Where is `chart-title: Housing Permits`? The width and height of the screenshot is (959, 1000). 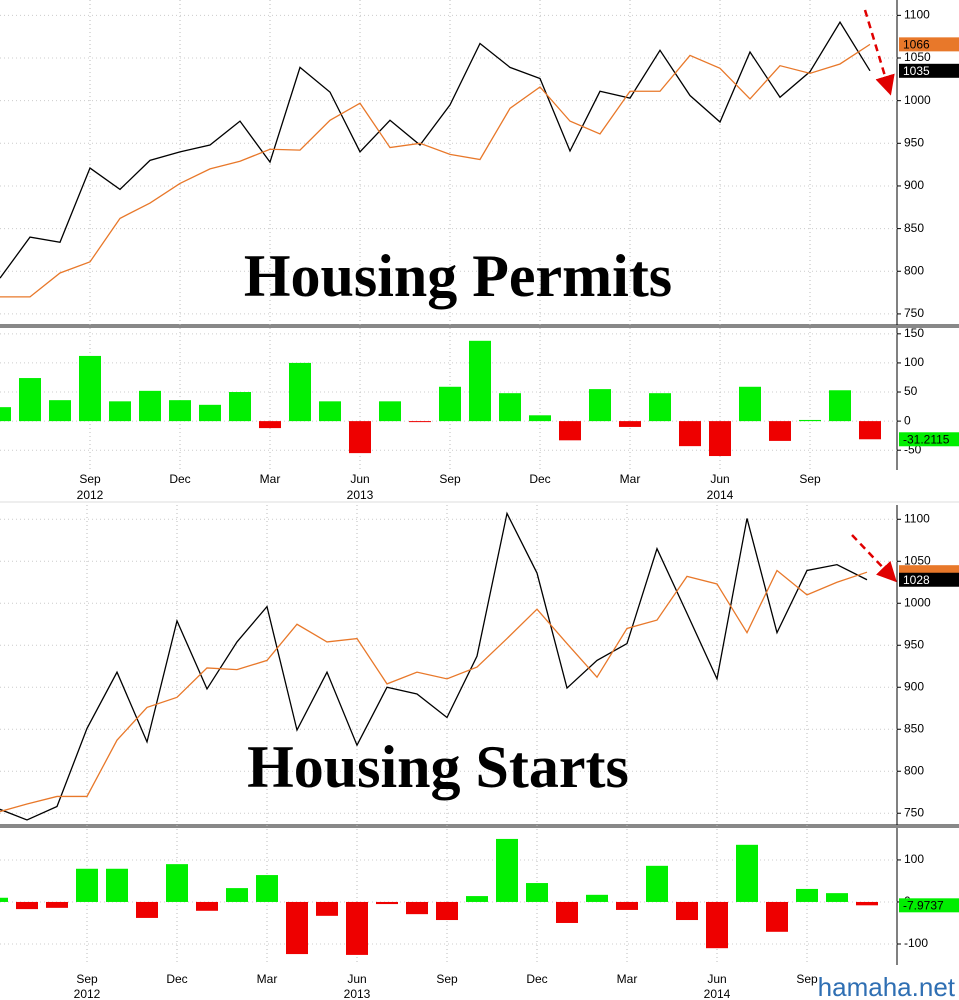 chart-title: Housing Permits is located at coordinates (458, 276).